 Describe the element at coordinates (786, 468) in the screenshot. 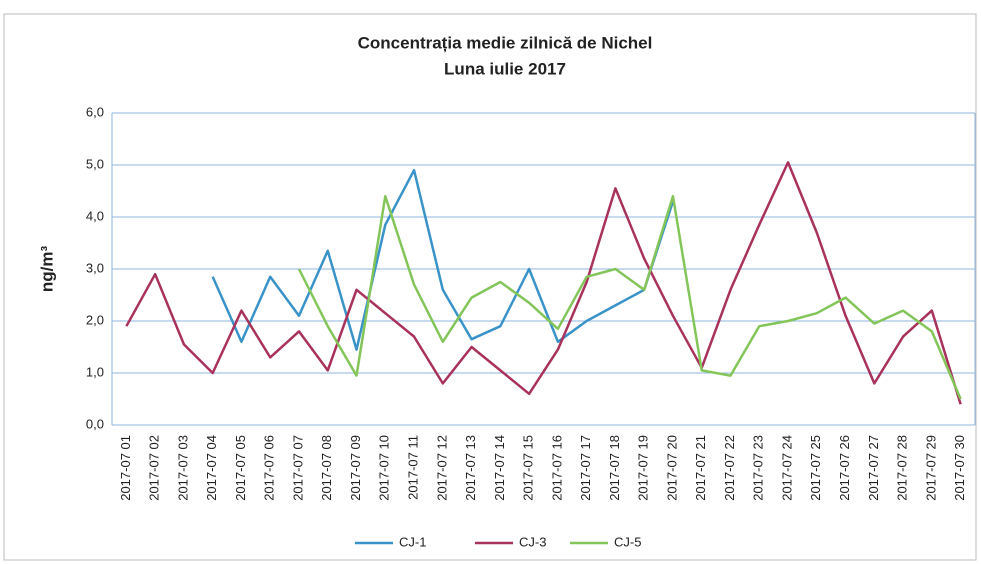

I see `x-tick-label: 2017-07 24` at that location.